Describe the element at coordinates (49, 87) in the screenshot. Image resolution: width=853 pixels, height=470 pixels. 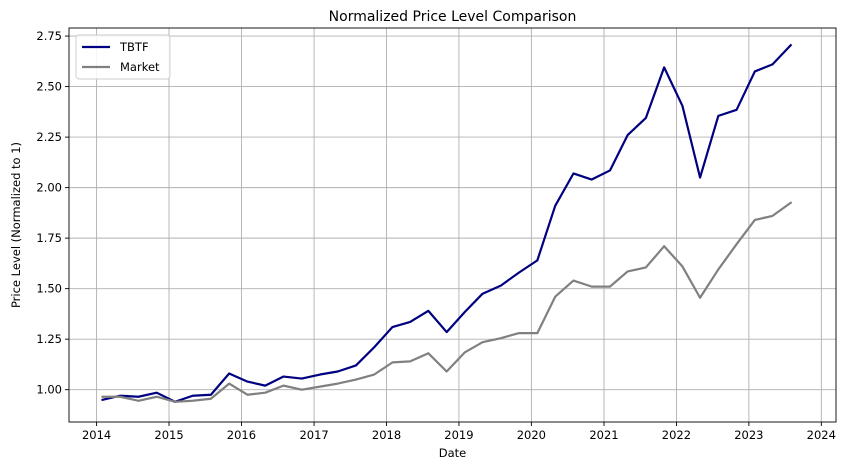
I see `y-tick-label: 2.50` at that location.